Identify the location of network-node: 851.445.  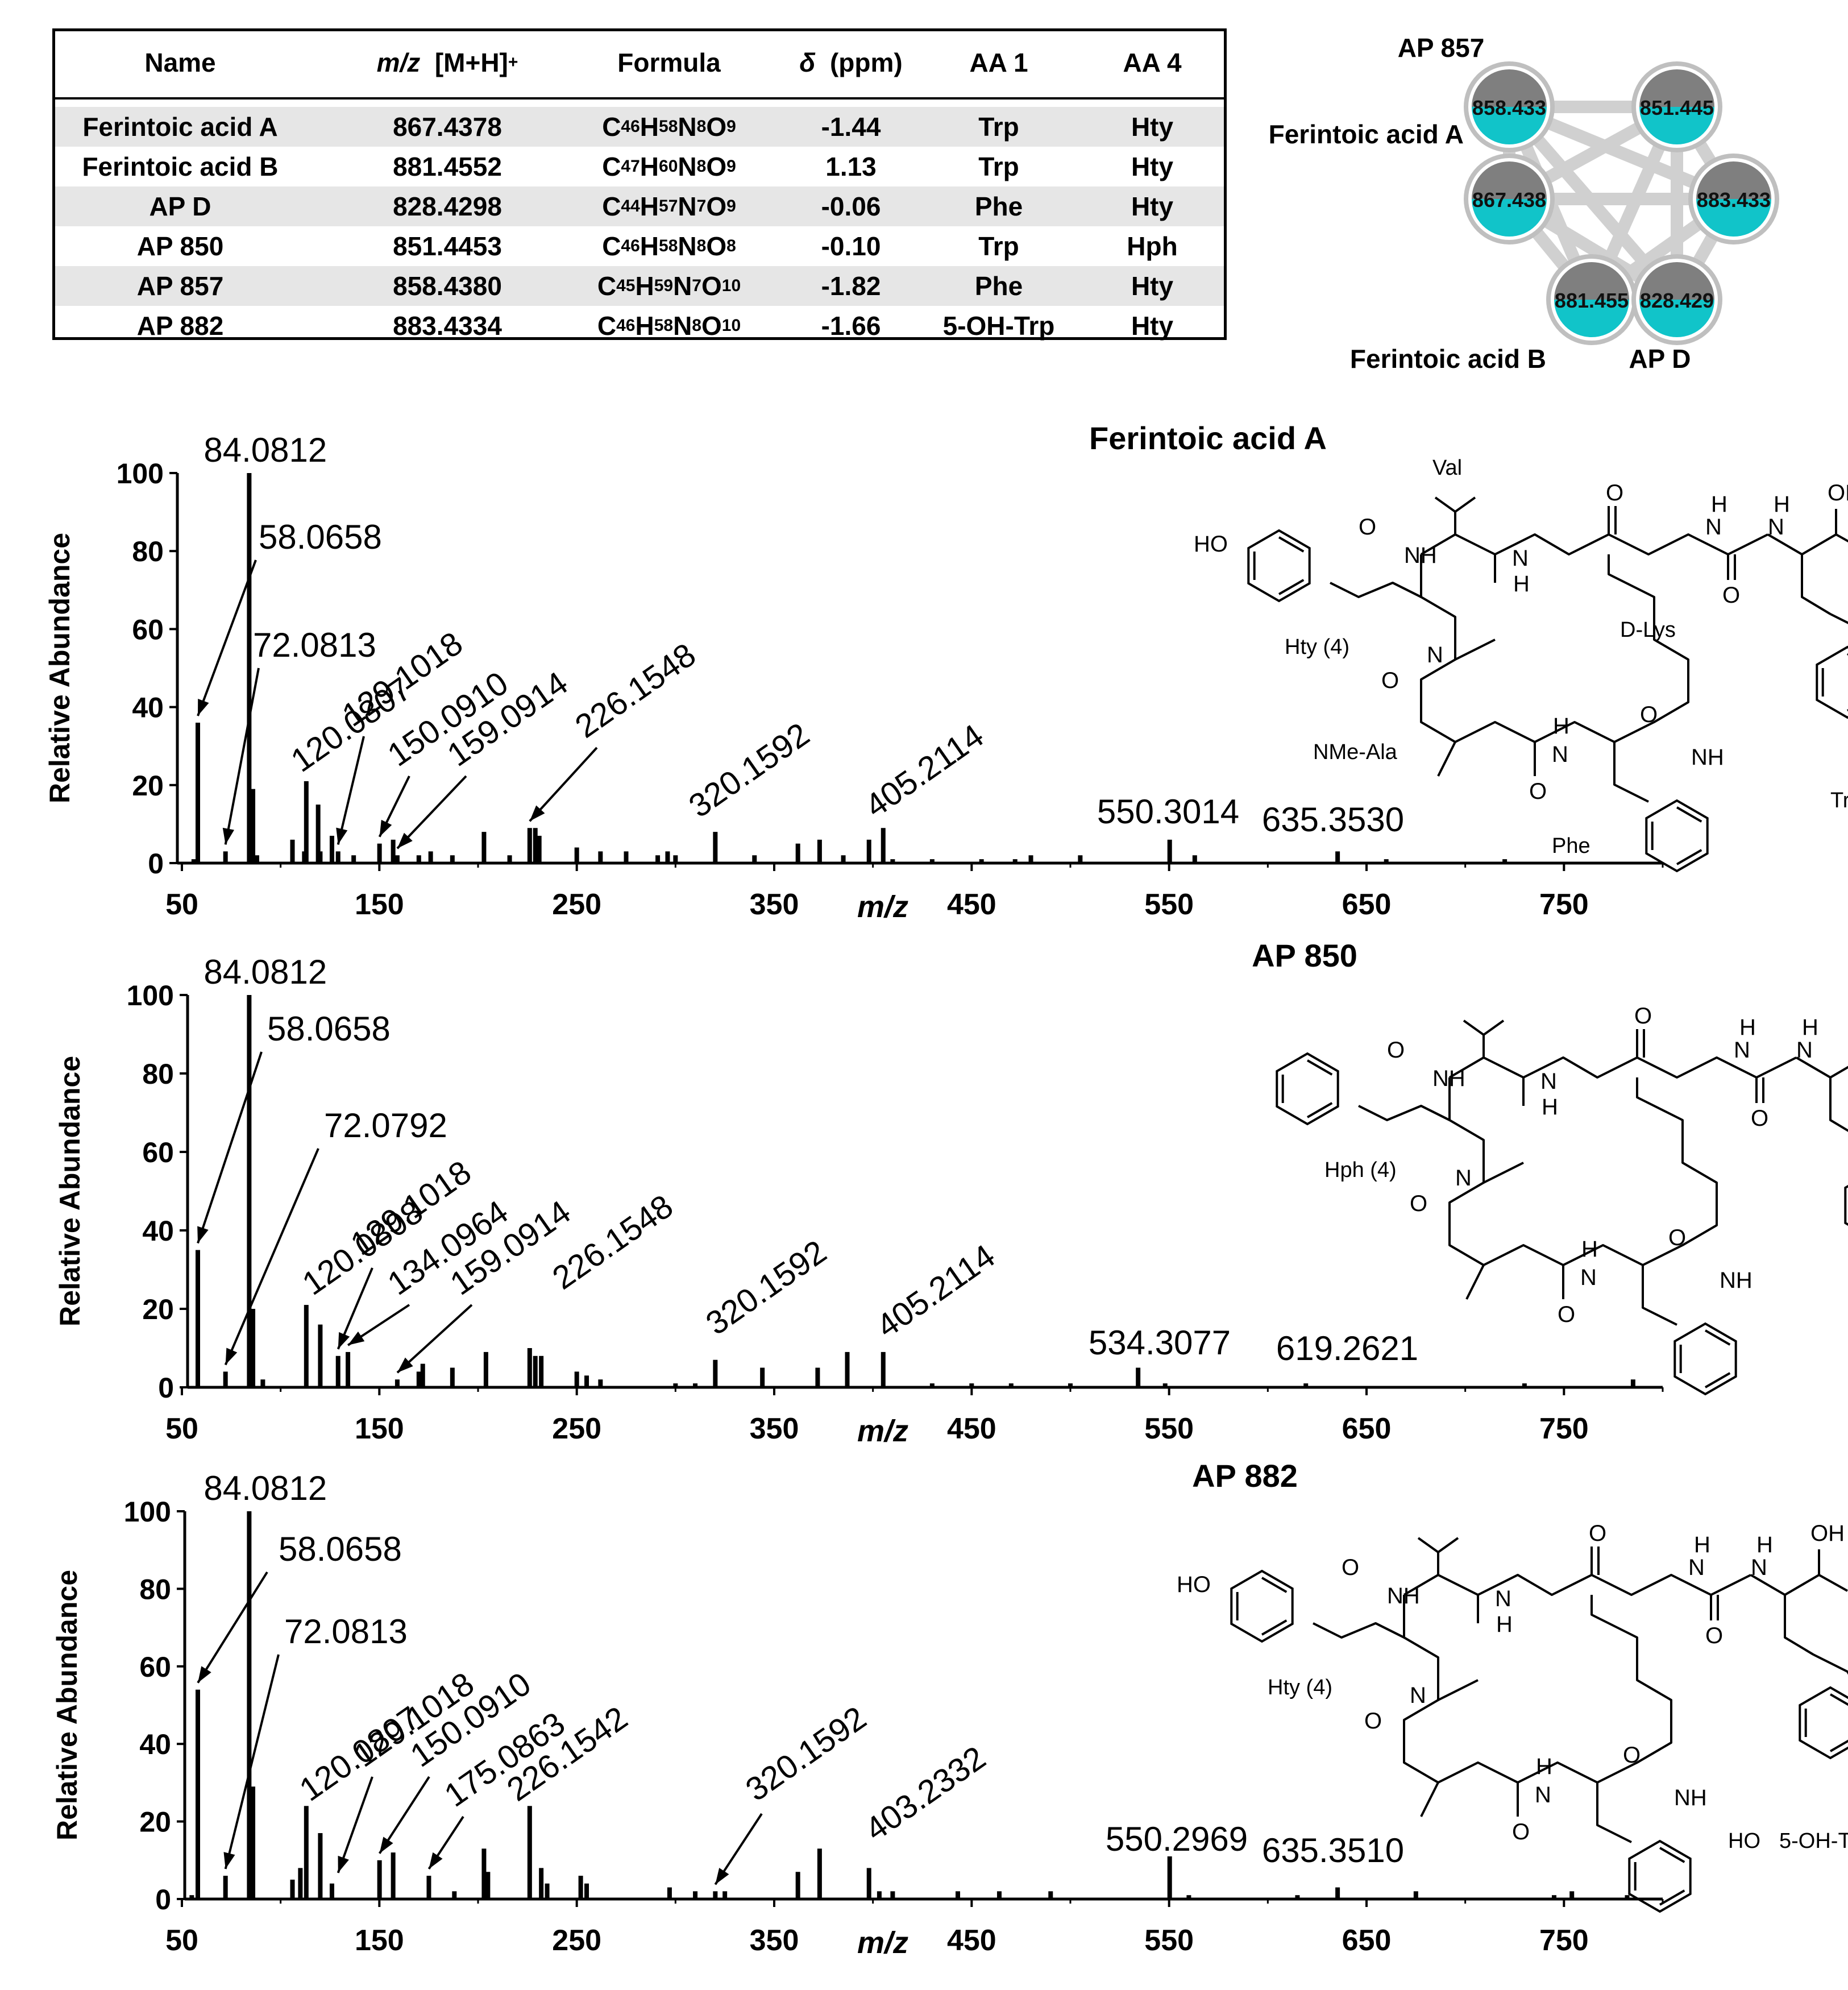
(1676, 107).